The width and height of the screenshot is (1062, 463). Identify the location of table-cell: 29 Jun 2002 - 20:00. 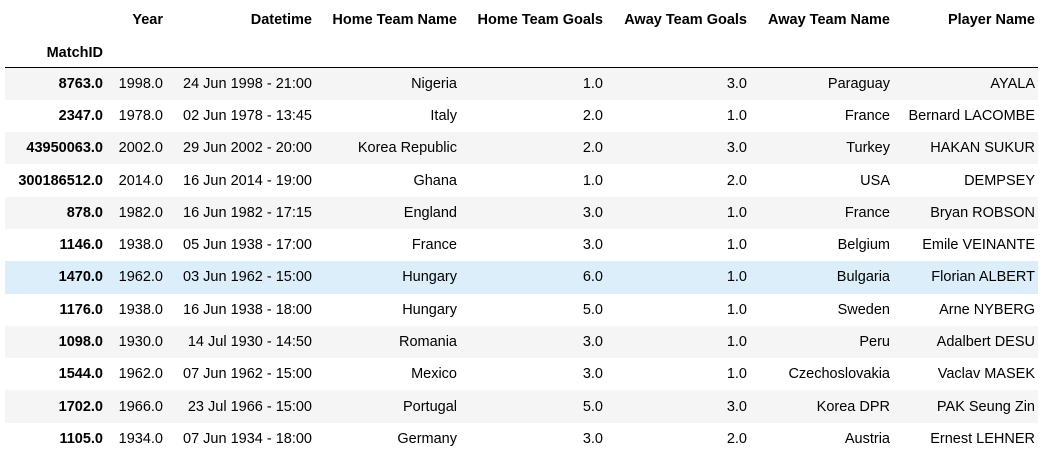
(247, 148).